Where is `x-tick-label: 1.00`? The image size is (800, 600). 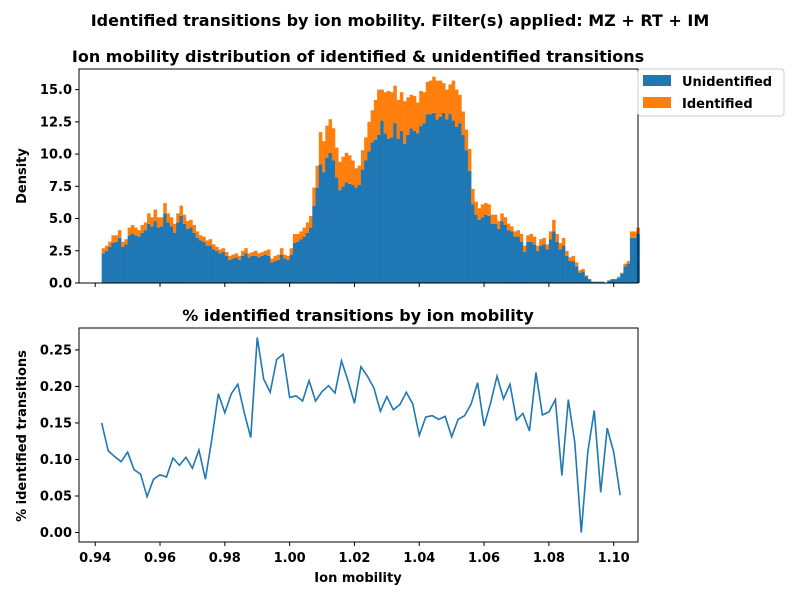 x-tick-label: 1.00 is located at coordinates (290, 558).